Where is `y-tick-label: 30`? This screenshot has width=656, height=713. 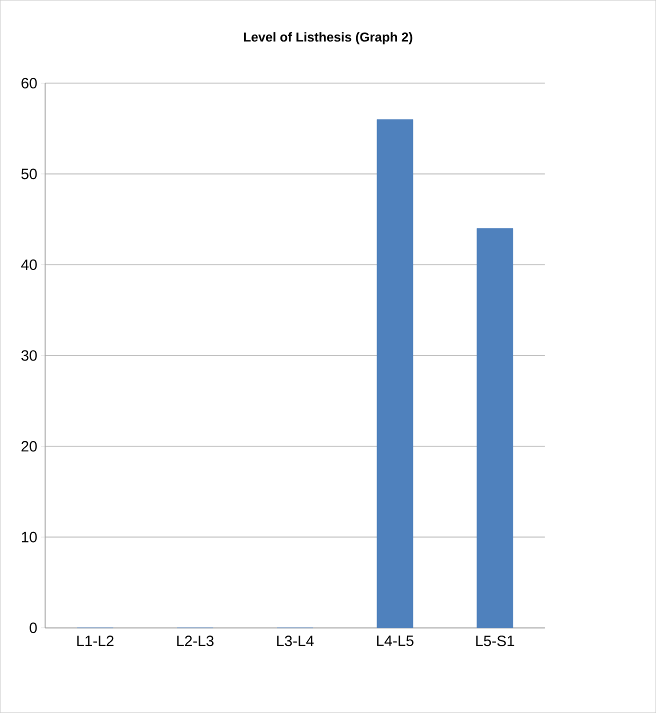 y-tick-label: 30 is located at coordinates (29, 355).